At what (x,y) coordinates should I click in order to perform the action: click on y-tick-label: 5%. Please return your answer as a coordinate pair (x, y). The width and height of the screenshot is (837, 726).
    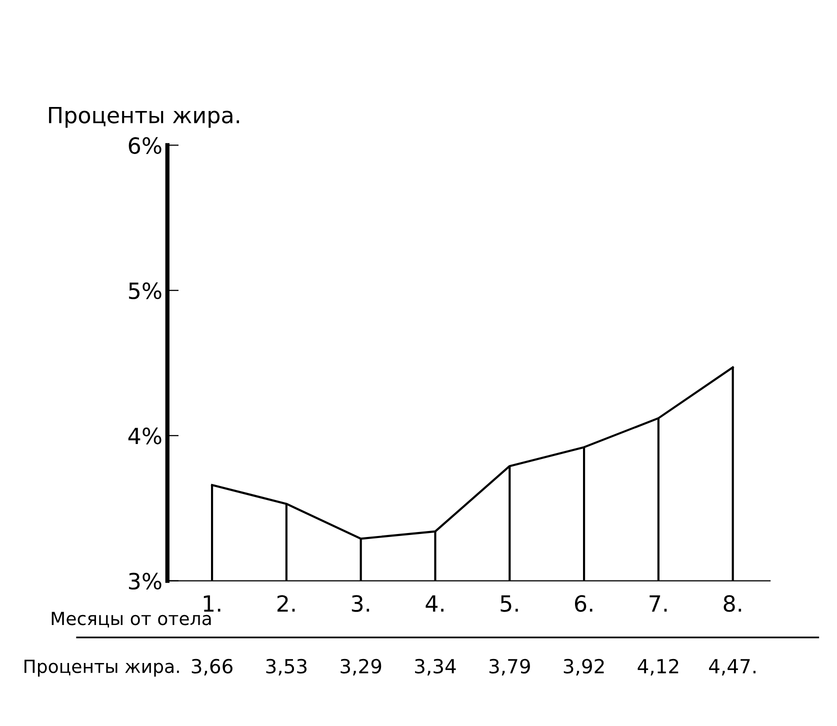
    Looking at the image, I should click on (145, 291).